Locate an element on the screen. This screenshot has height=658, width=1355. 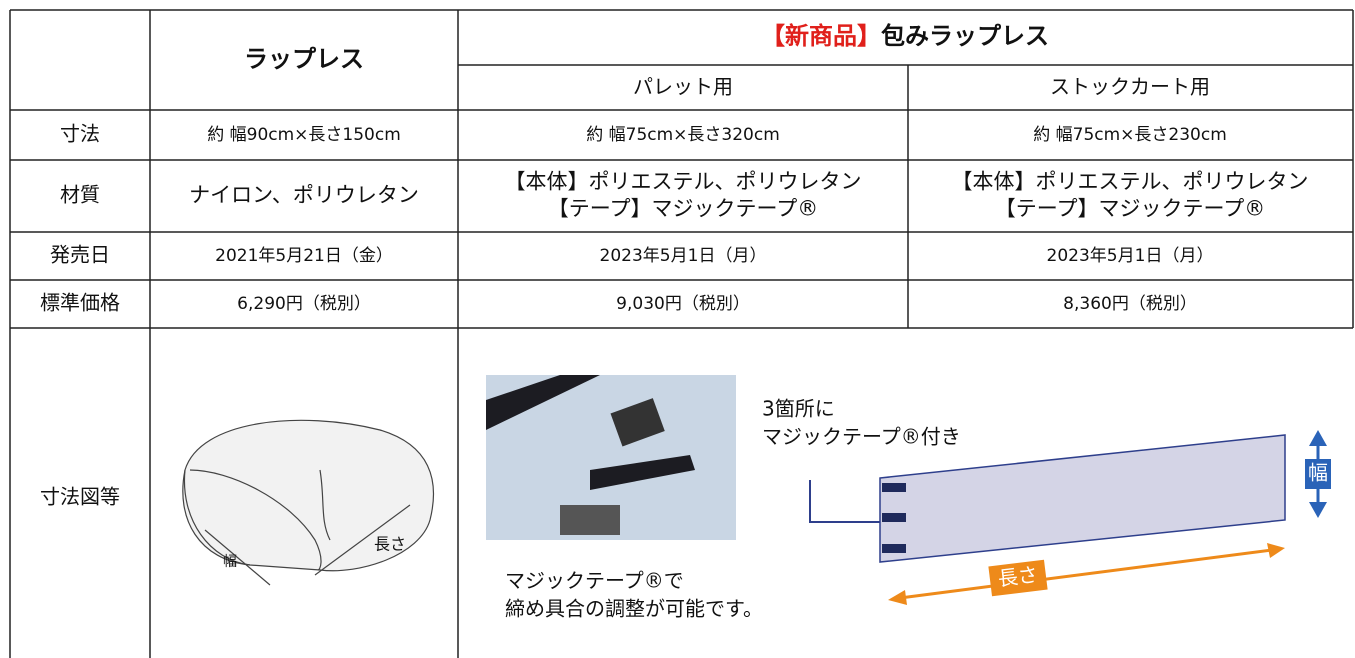
note: マジックテープ®付き is located at coordinates (861, 437).